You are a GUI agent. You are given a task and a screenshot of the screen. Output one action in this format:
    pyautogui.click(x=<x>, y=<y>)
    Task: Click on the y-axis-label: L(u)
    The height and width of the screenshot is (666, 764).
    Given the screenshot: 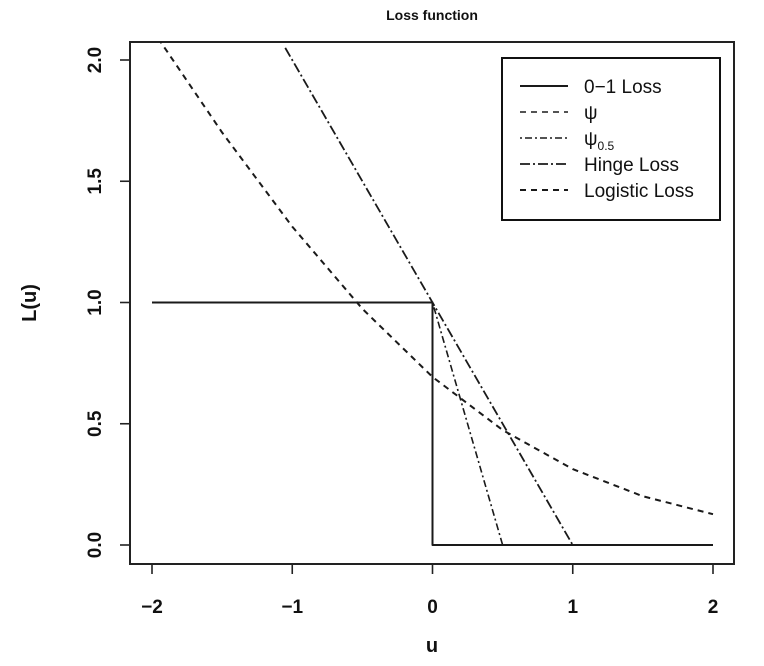 What is the action you would take?
    pyautogui.click(x=30, y=303)
    